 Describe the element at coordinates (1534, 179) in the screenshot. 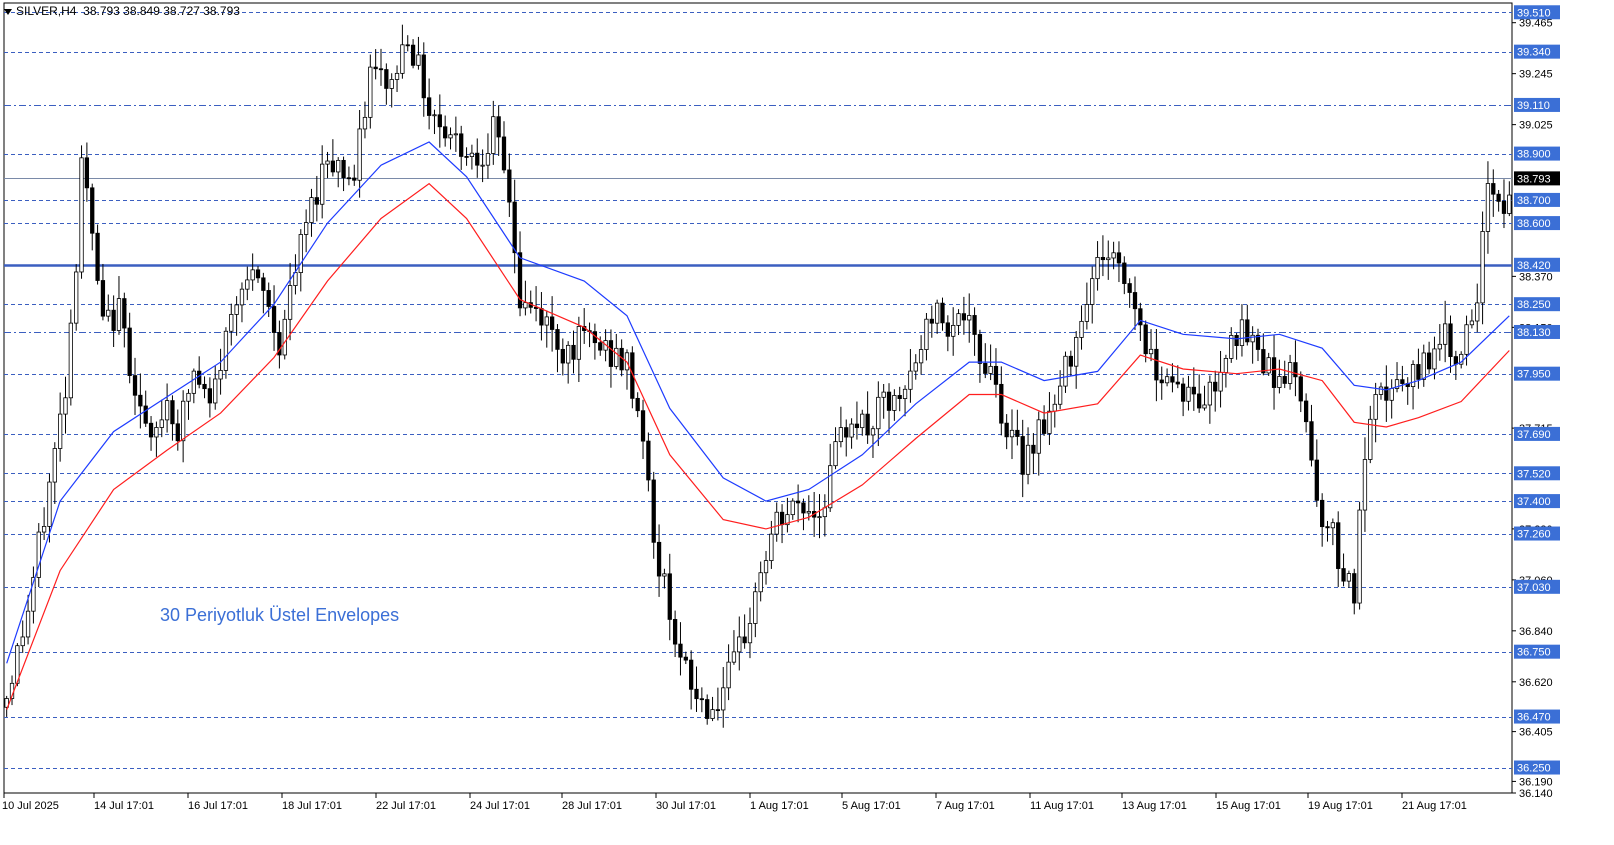

I see `current-price-label: 38.793` at that location.